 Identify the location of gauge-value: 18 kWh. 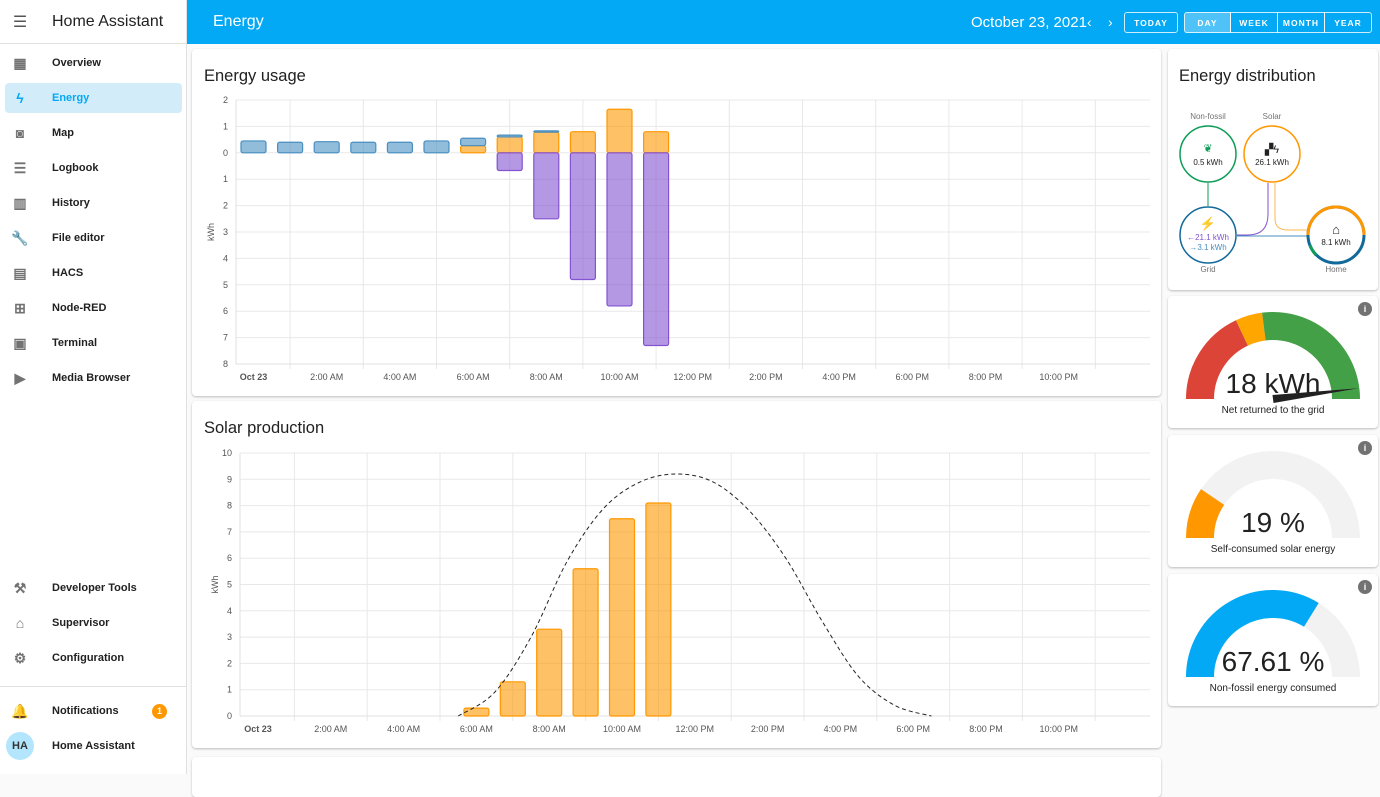
(1273, 383).